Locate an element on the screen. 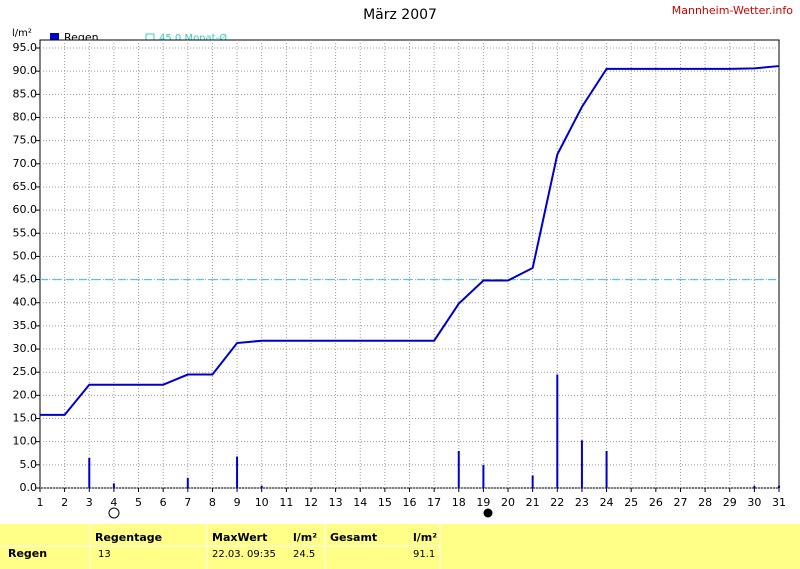  y-tick-label: 85.0 is located at coordinates (25, 93).